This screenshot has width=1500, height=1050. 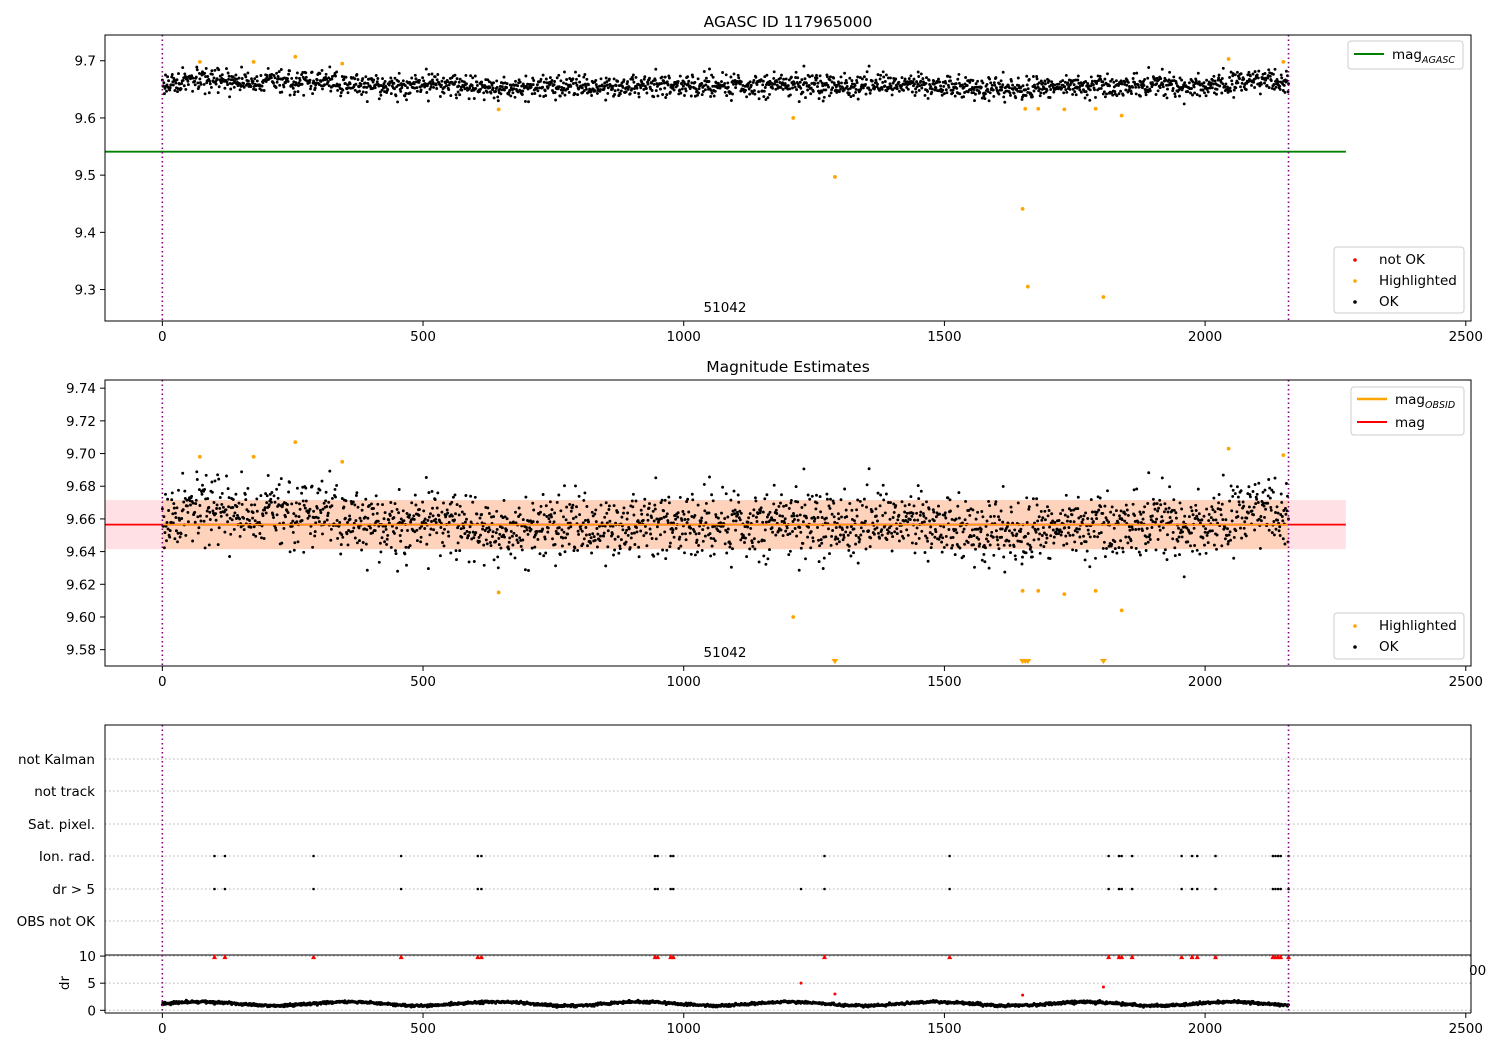 What do you see at coordinates (788, 983) in the screenshot?
I see `panel-dr-data-layer` at bounding box center [788, 983].